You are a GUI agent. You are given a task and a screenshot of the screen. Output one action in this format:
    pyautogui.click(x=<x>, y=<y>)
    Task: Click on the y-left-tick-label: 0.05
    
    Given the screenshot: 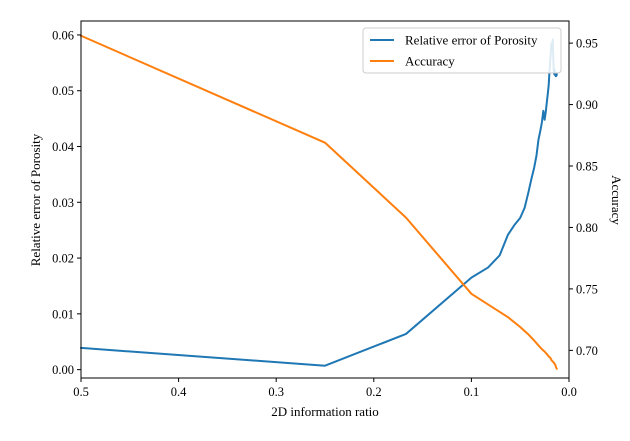 What is the action you would take?
    pyautogui.click(x=63, y=91)
    